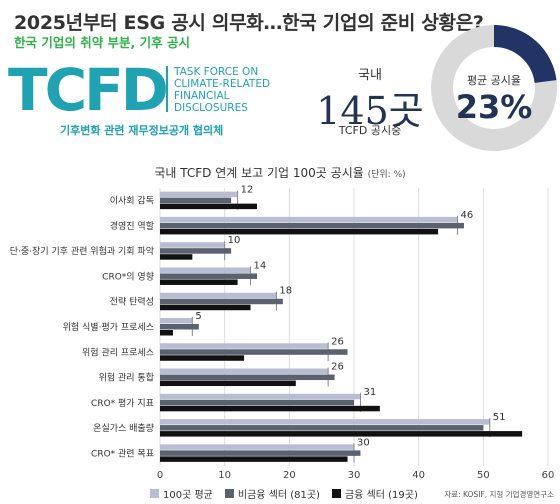 The width and height of the screenshot is (560, 504). I want to click on data-label: 31, so click(369, 392).